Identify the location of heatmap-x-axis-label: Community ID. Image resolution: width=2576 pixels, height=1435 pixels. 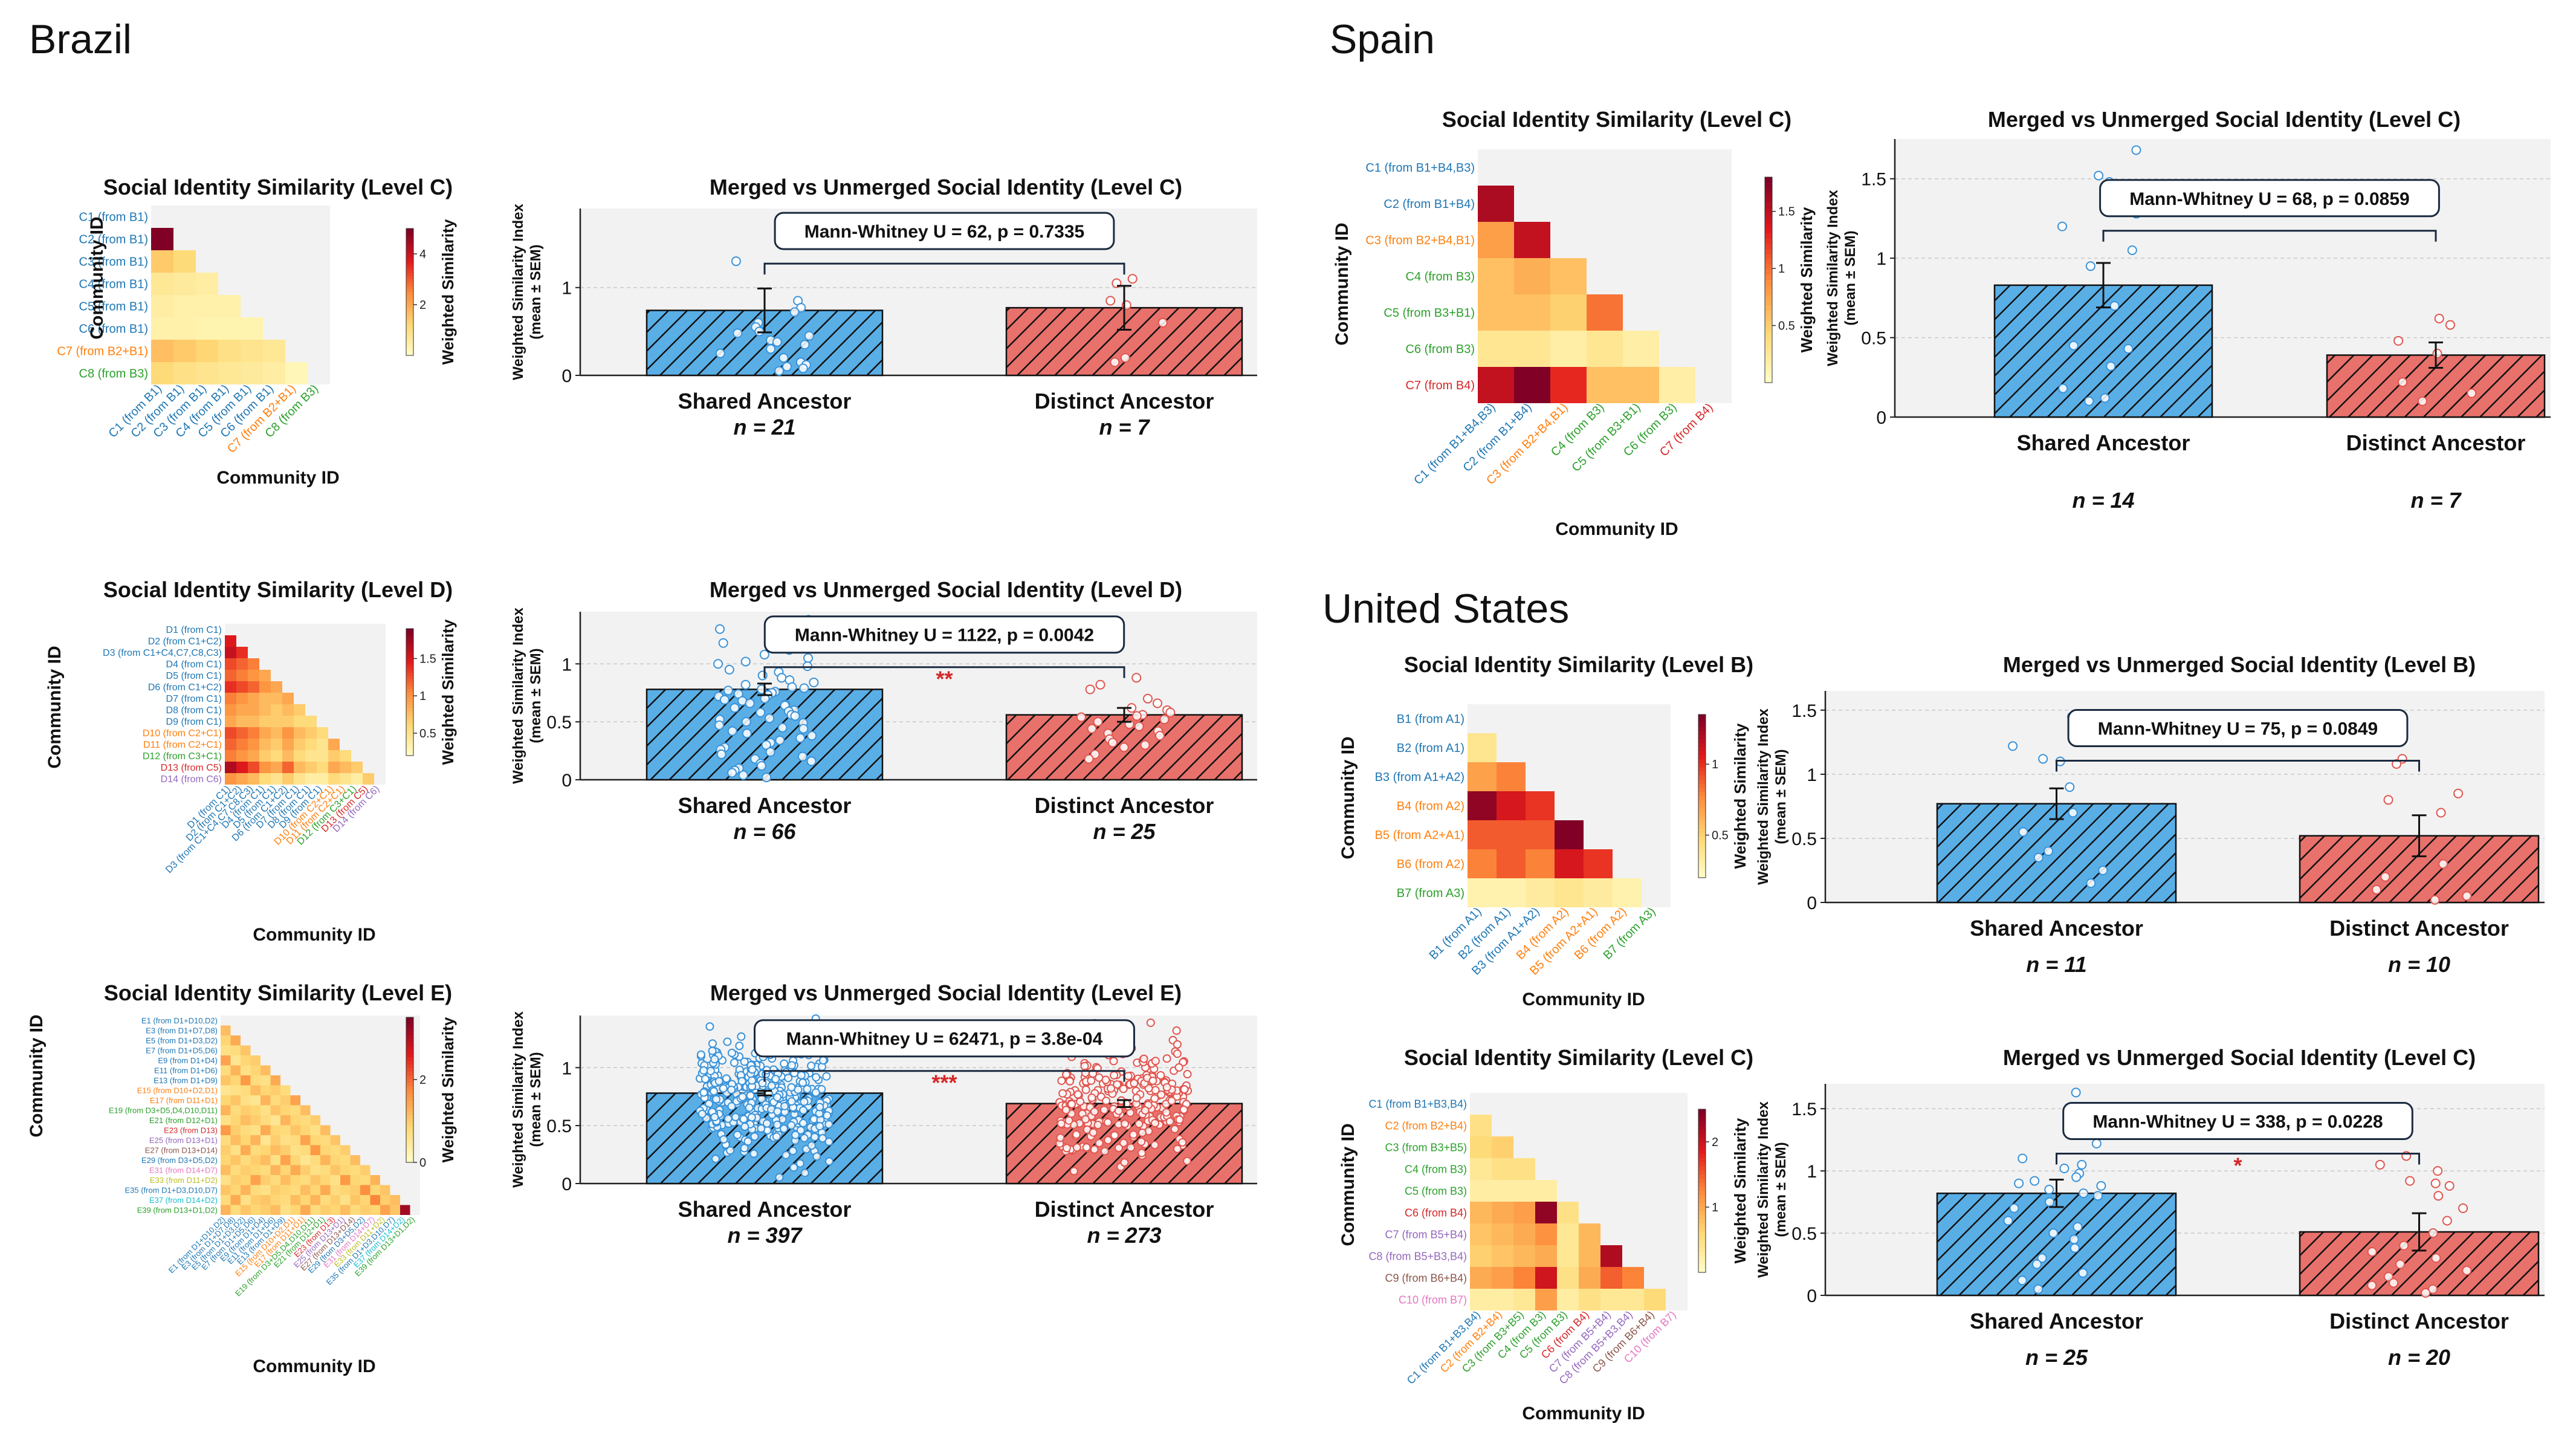
(1583, 1000).